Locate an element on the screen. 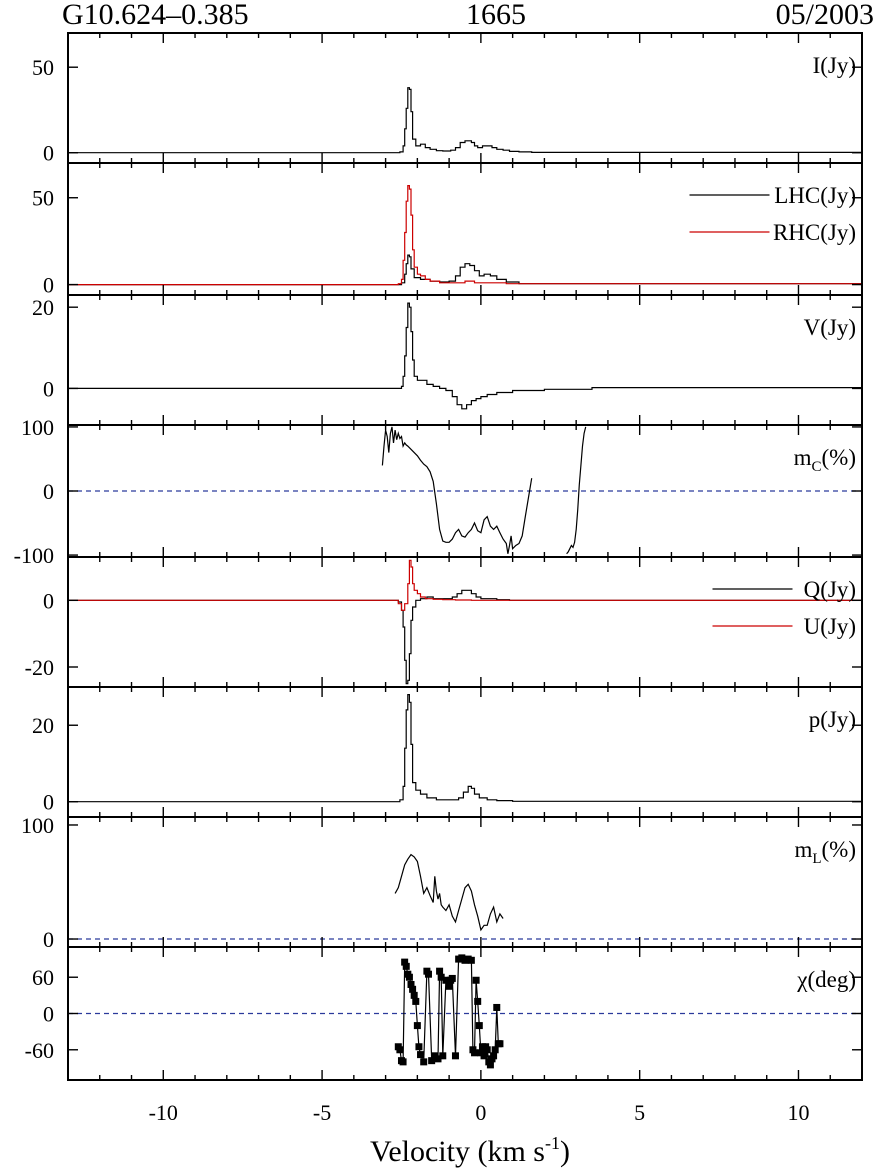  panel-label-mc: mC(%) is located at coordinates (825, 460).